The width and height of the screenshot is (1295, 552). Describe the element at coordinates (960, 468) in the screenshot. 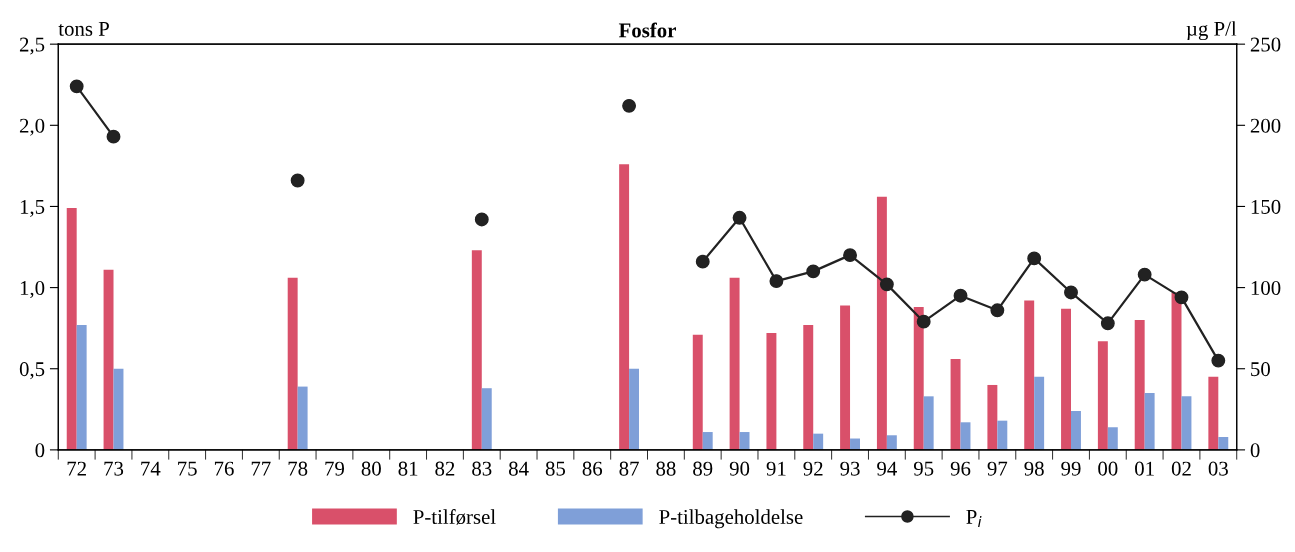

I see `x-tick-label: 96` at that location.